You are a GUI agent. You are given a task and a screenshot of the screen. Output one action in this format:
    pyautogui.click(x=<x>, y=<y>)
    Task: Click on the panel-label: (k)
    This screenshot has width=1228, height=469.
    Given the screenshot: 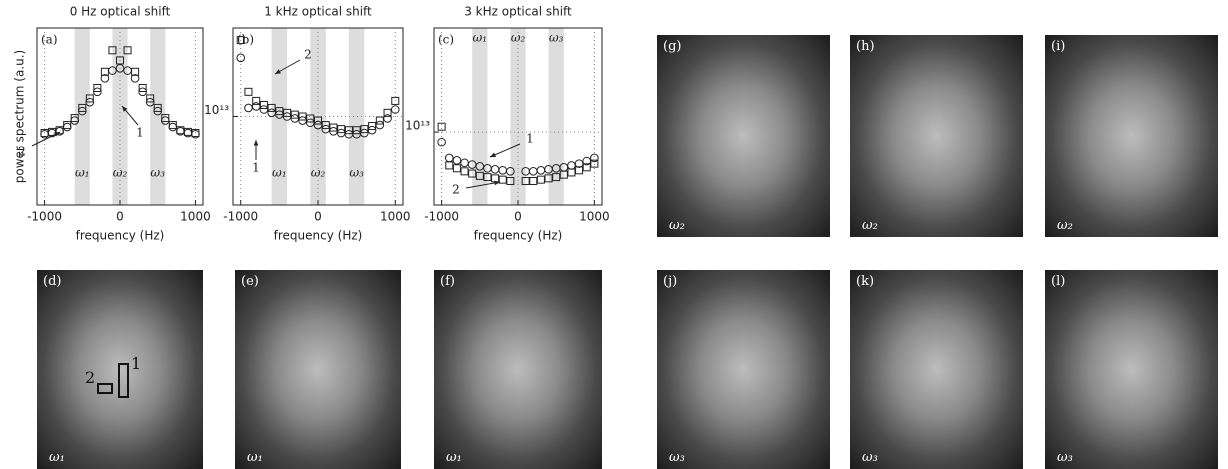 What is the action you would take?
    pyautogui.click(x=865, y=281)
    